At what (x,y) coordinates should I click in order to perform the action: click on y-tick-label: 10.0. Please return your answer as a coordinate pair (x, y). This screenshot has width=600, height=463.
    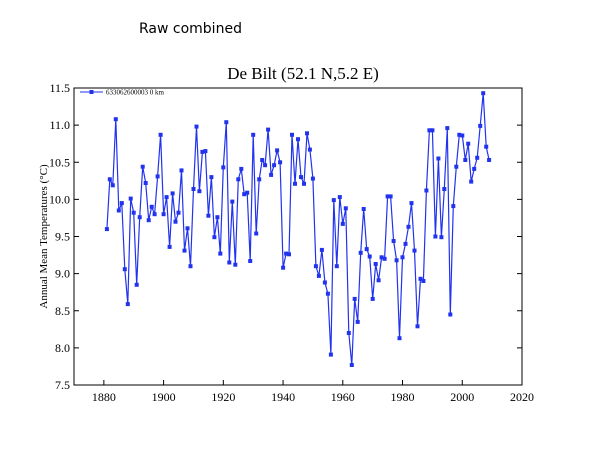
    Looking at the image, I should click on (59, 199).